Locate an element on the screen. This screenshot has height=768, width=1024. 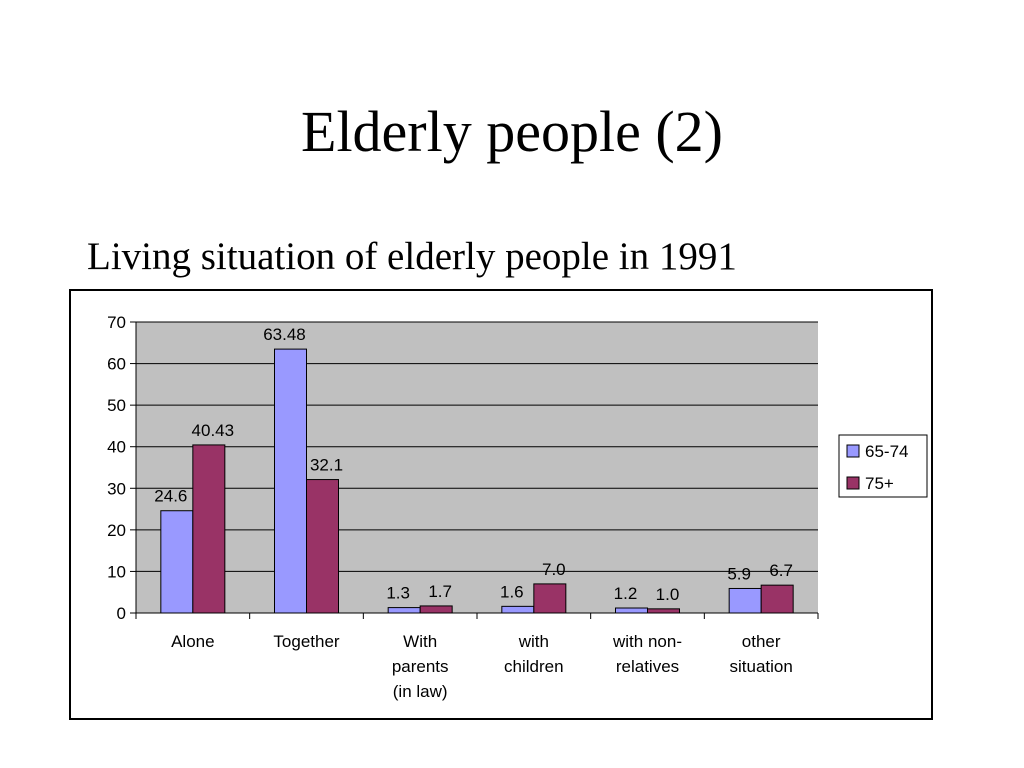
data-label: 24.6 is located at coordinates (170, 496).